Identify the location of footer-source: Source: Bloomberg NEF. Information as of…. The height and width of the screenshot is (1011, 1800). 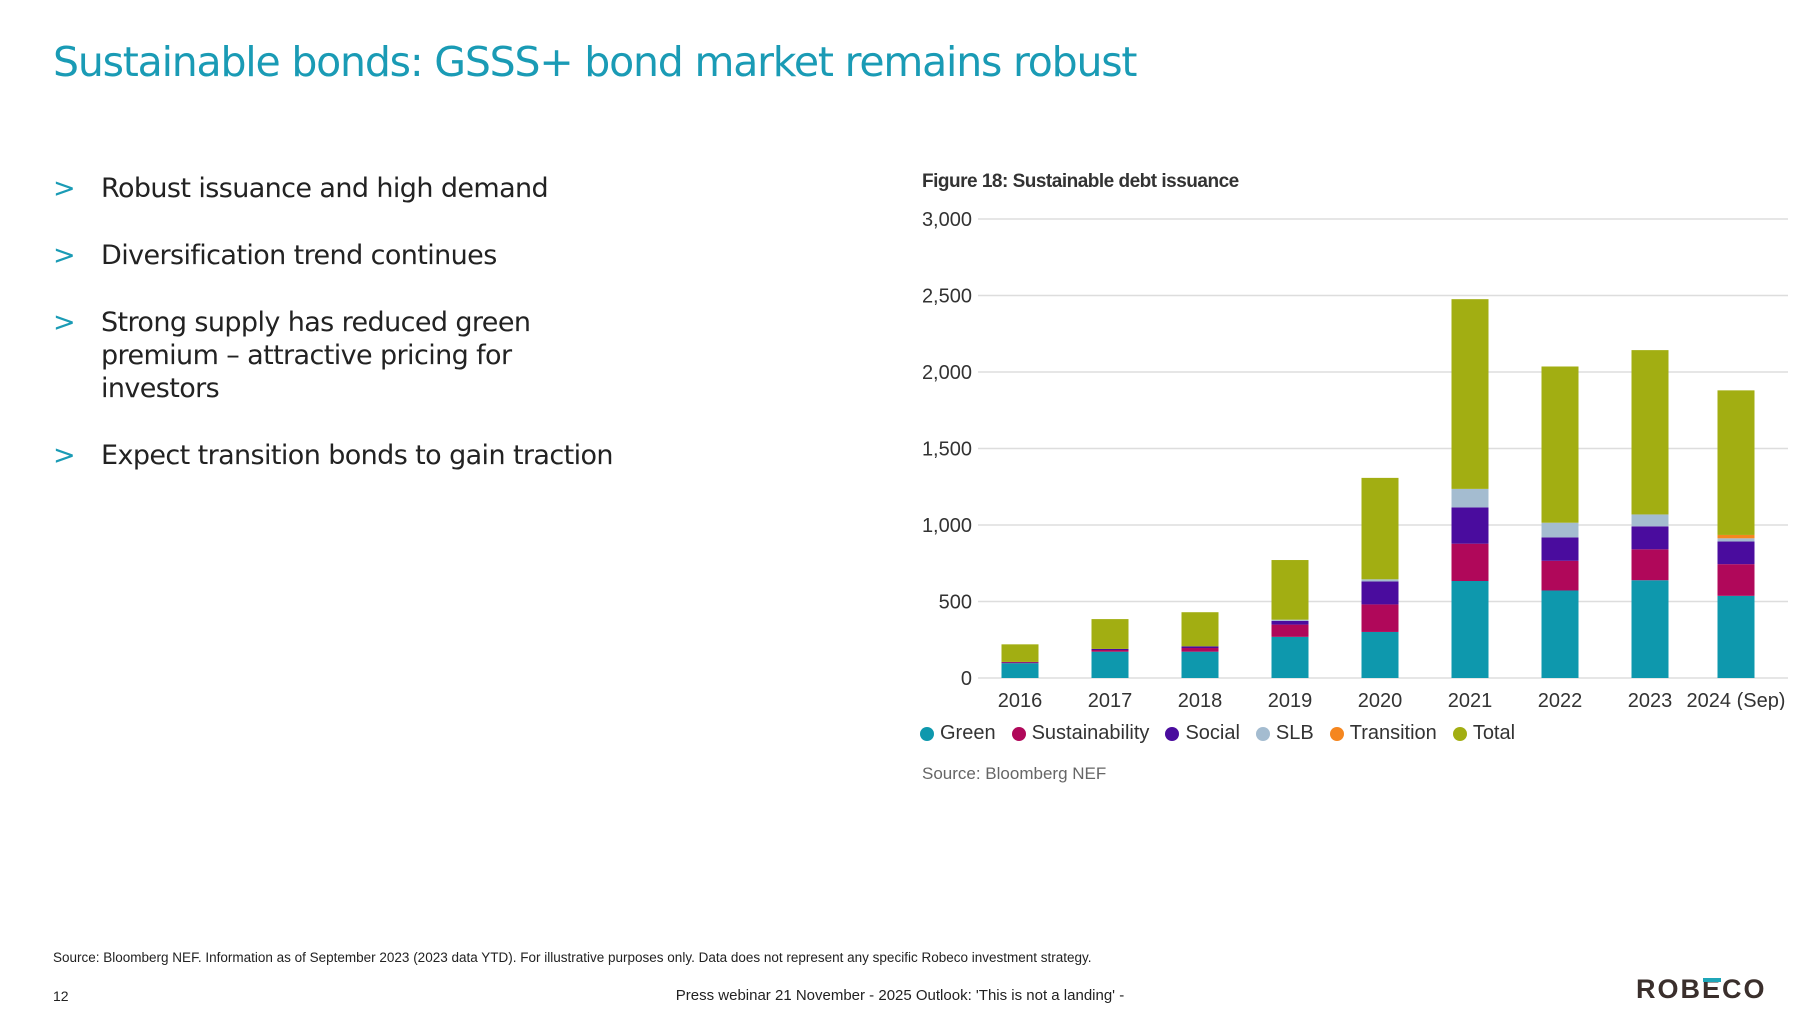
(572, 957).